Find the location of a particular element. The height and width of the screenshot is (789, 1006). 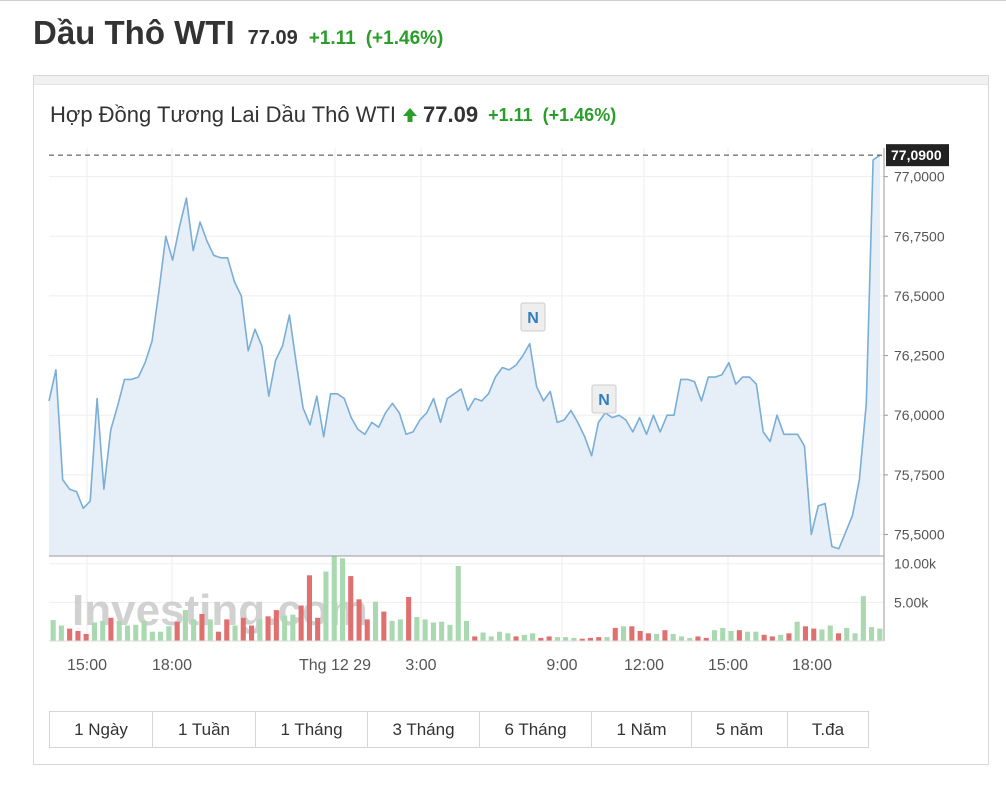

chart-change-percent: (+1.46%) is located at coordinates (579, 114).